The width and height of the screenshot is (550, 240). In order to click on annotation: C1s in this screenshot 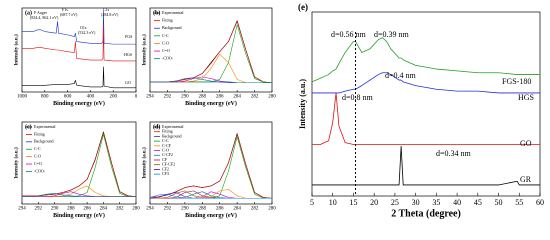, I will do `click(106, 9)`.